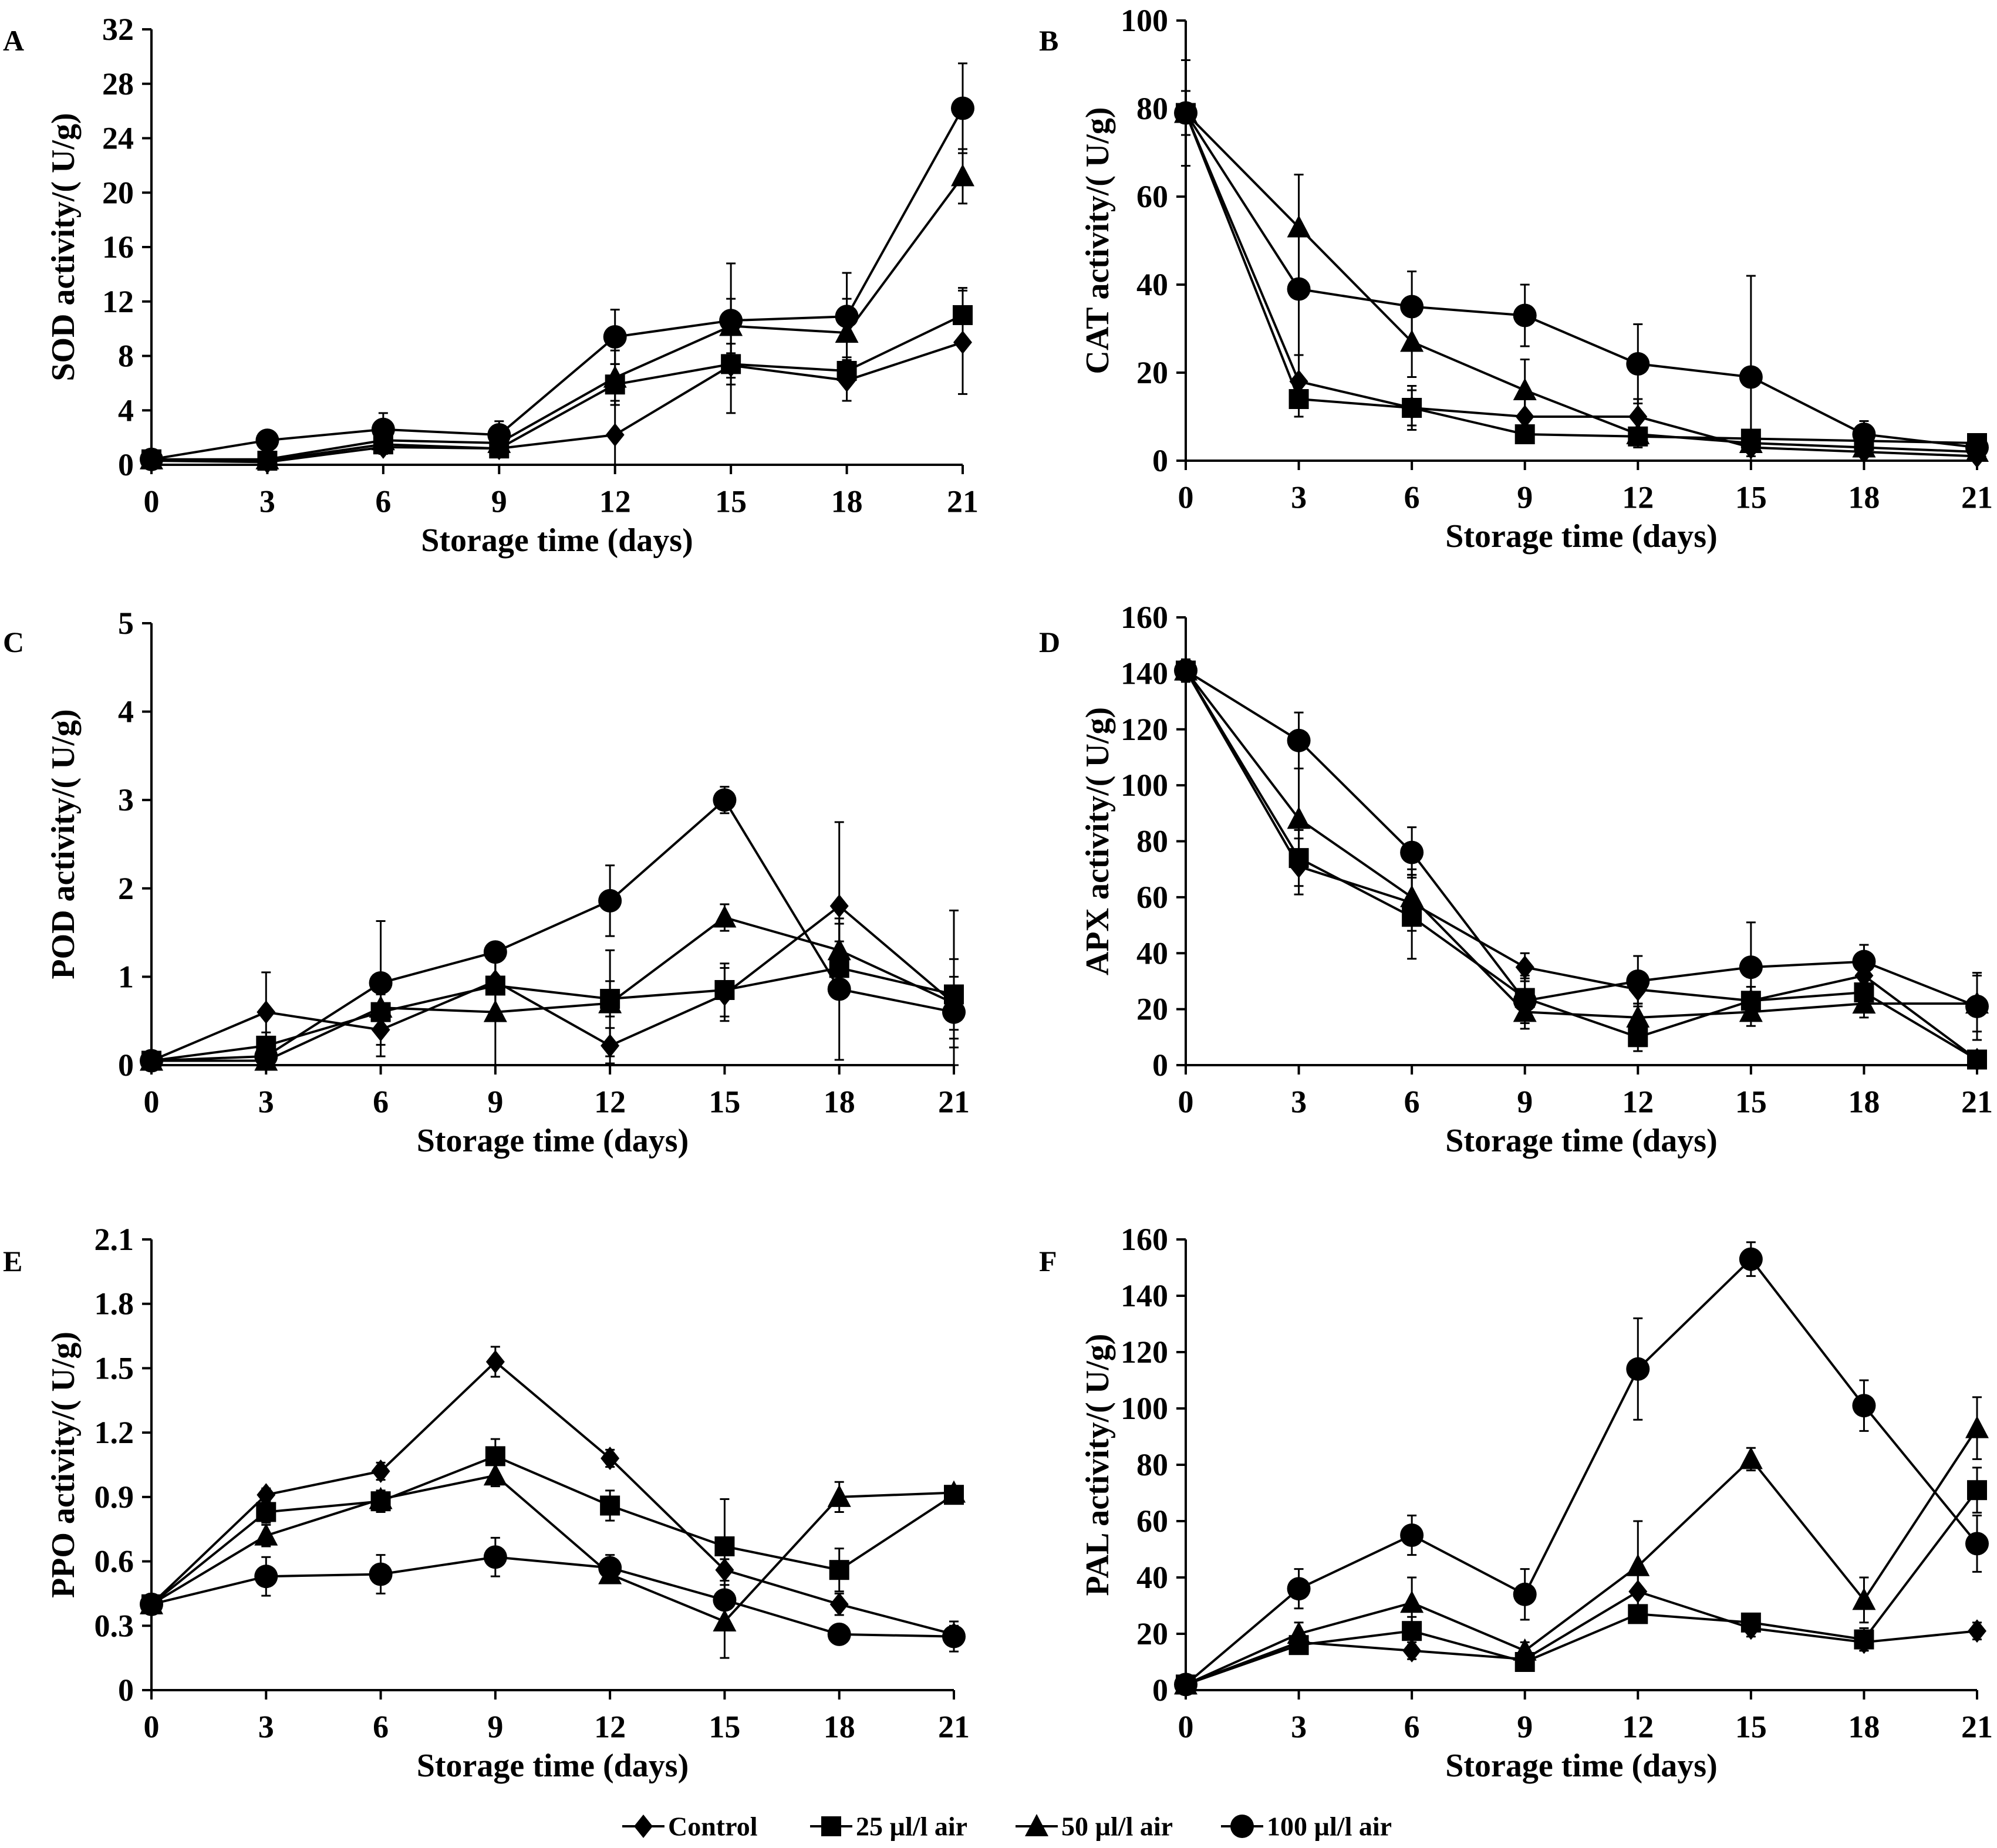 Image resolution: width=1997 pixels, height=1848 pixels. Describe the element at coordinates (118, 138) in the screenshot. I see `y-tick-label: 24` at that location.